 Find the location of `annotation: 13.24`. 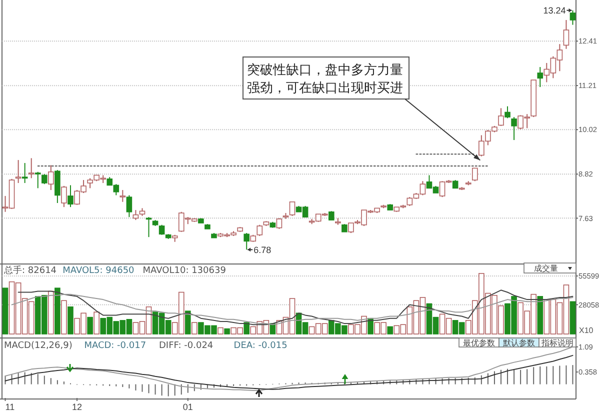

annotation: 13.24 is located at coordinates (554, 11).